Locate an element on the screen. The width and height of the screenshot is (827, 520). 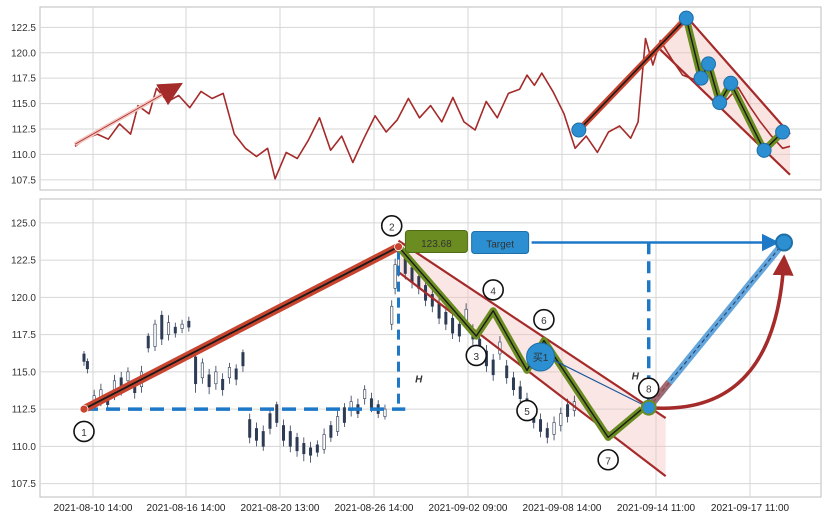
zigzag-core is located at coordinates (520, 342).